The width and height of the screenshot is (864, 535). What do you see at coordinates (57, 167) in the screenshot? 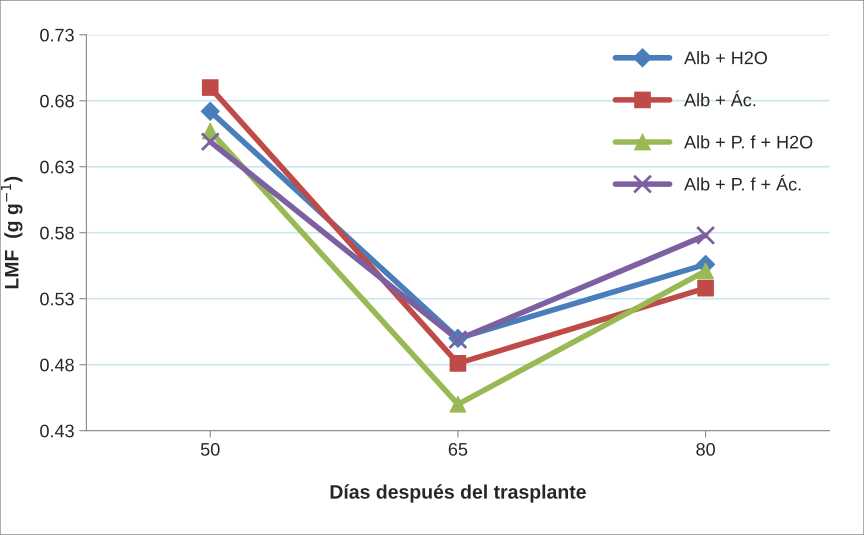
I see `y-tick-label: 0.63` at bounding box center [57, 167].